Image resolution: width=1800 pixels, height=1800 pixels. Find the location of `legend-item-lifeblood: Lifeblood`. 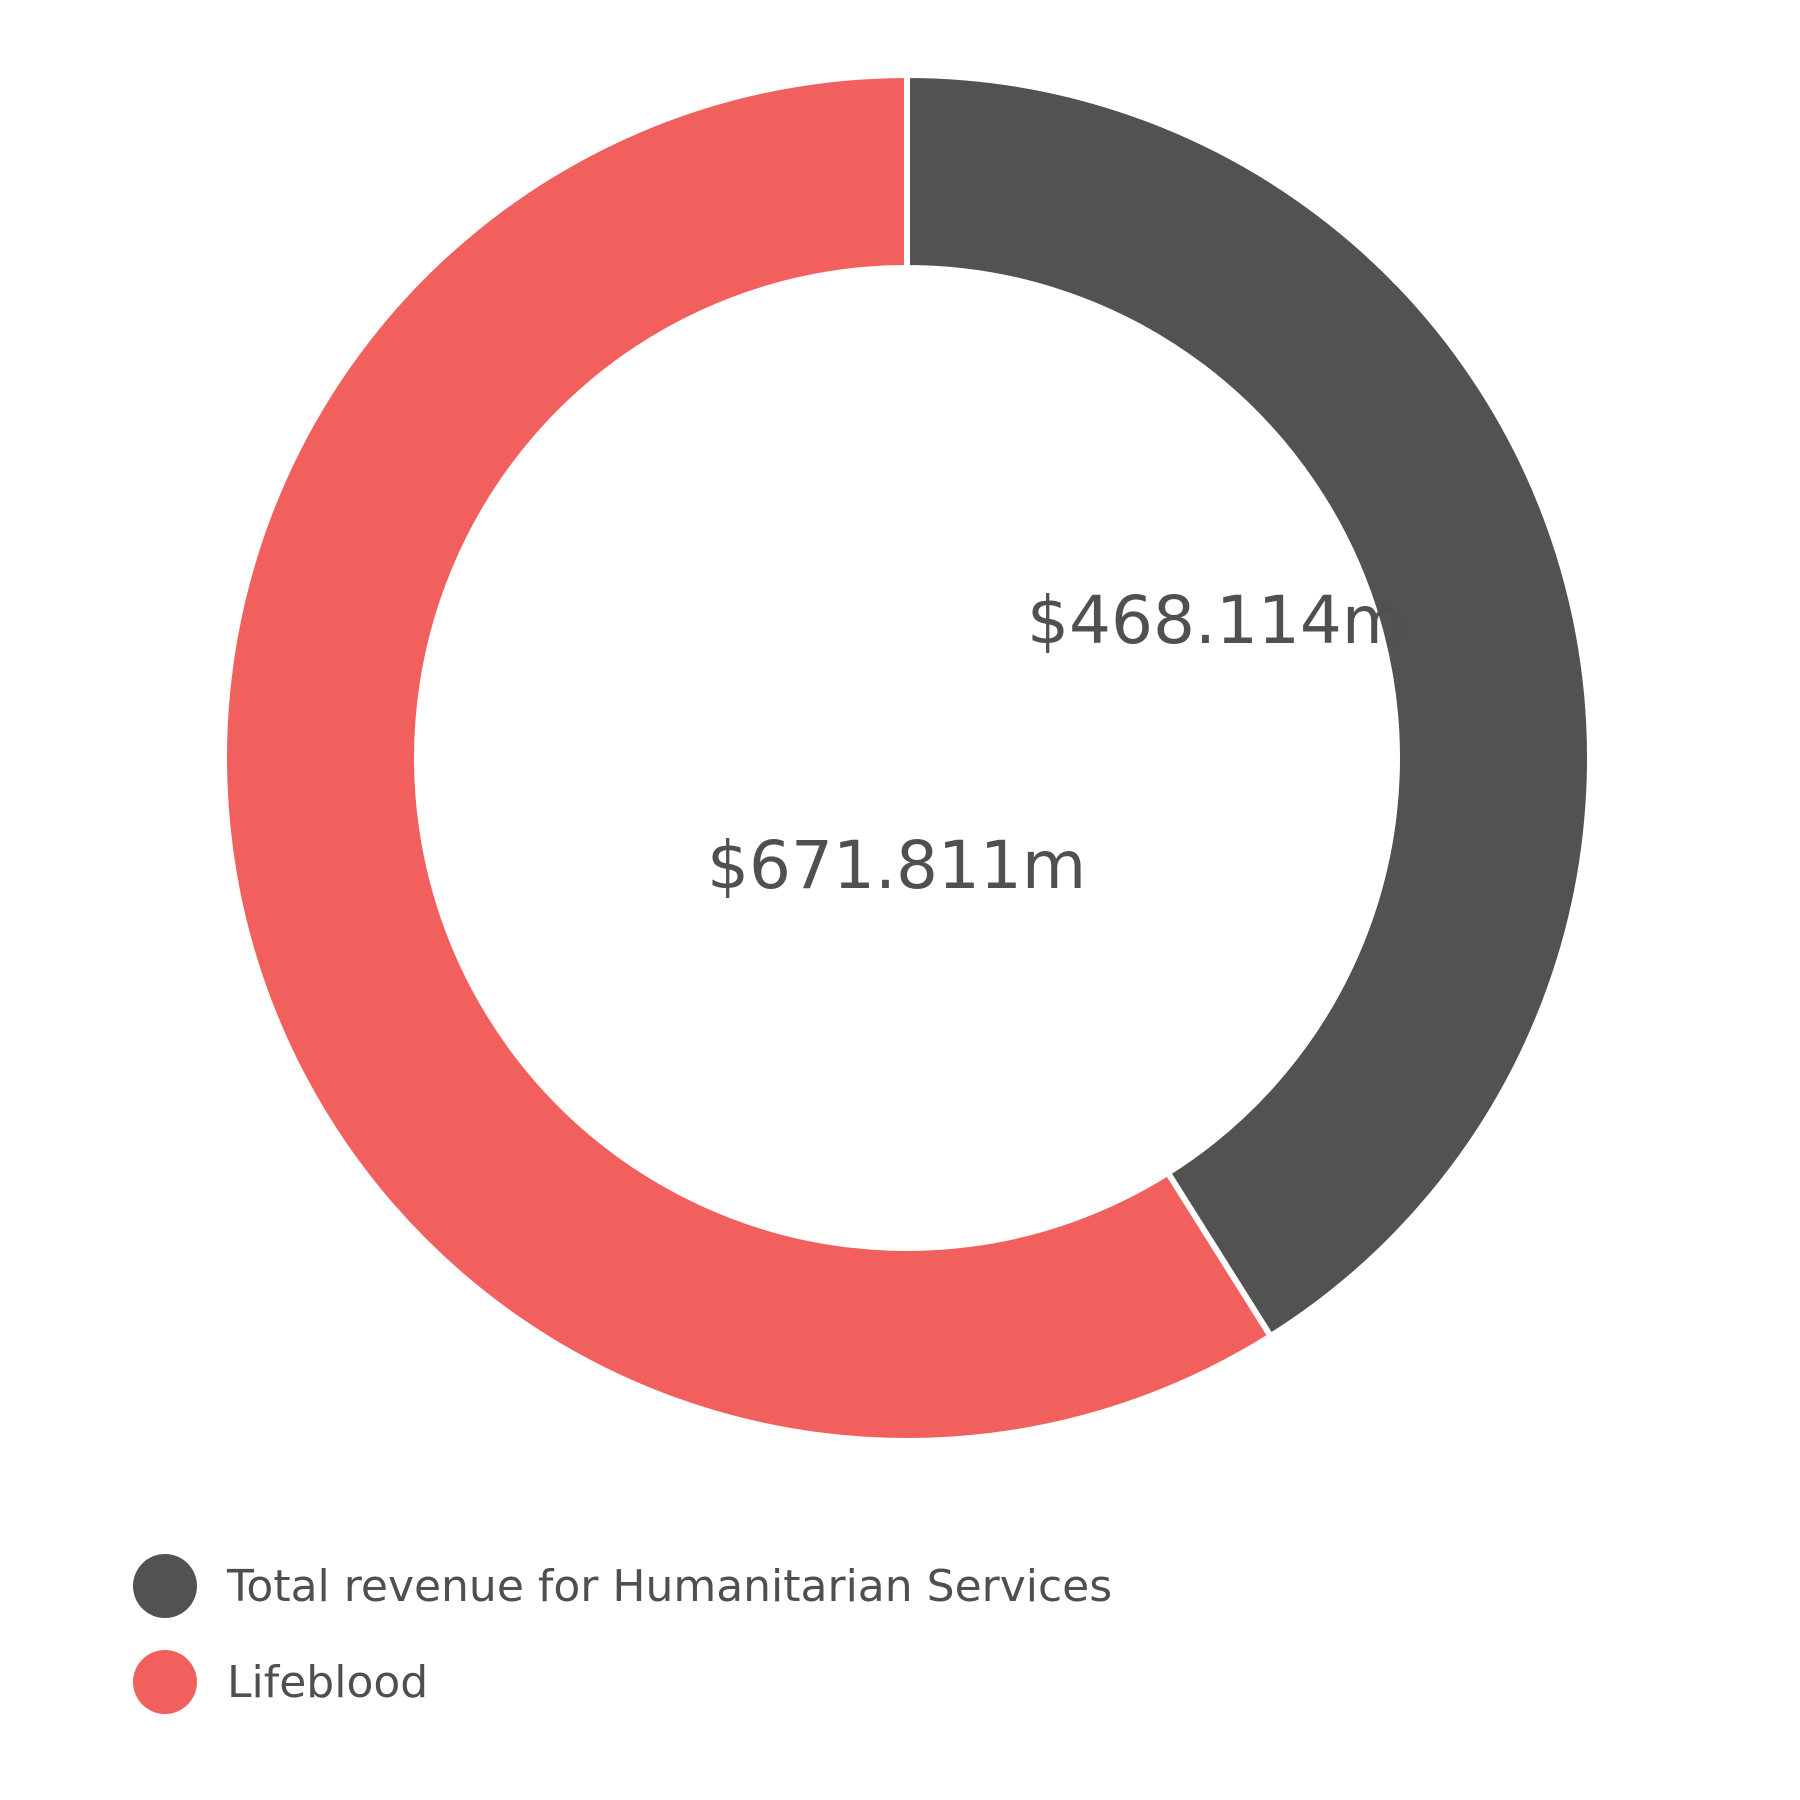

legend-item-lifeblood: Lifeblood is located at coordinates (622, 1682).